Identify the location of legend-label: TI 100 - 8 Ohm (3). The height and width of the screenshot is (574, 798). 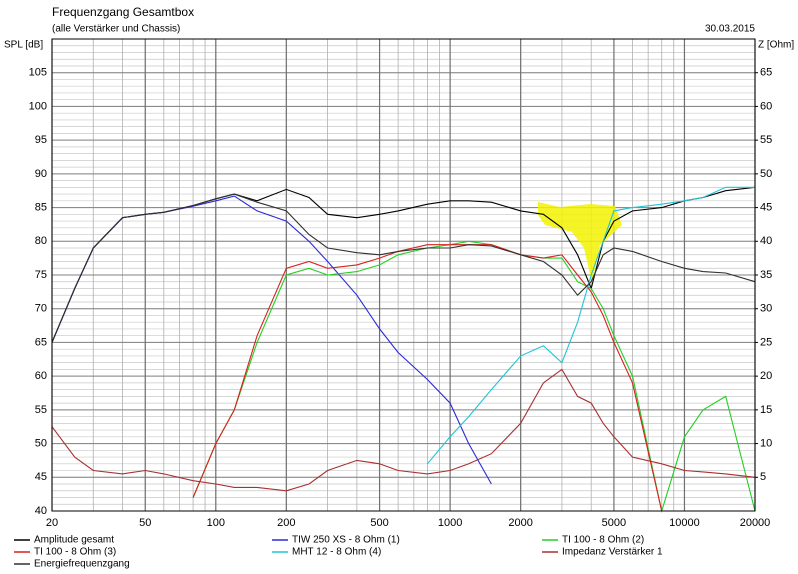
(75, 552).